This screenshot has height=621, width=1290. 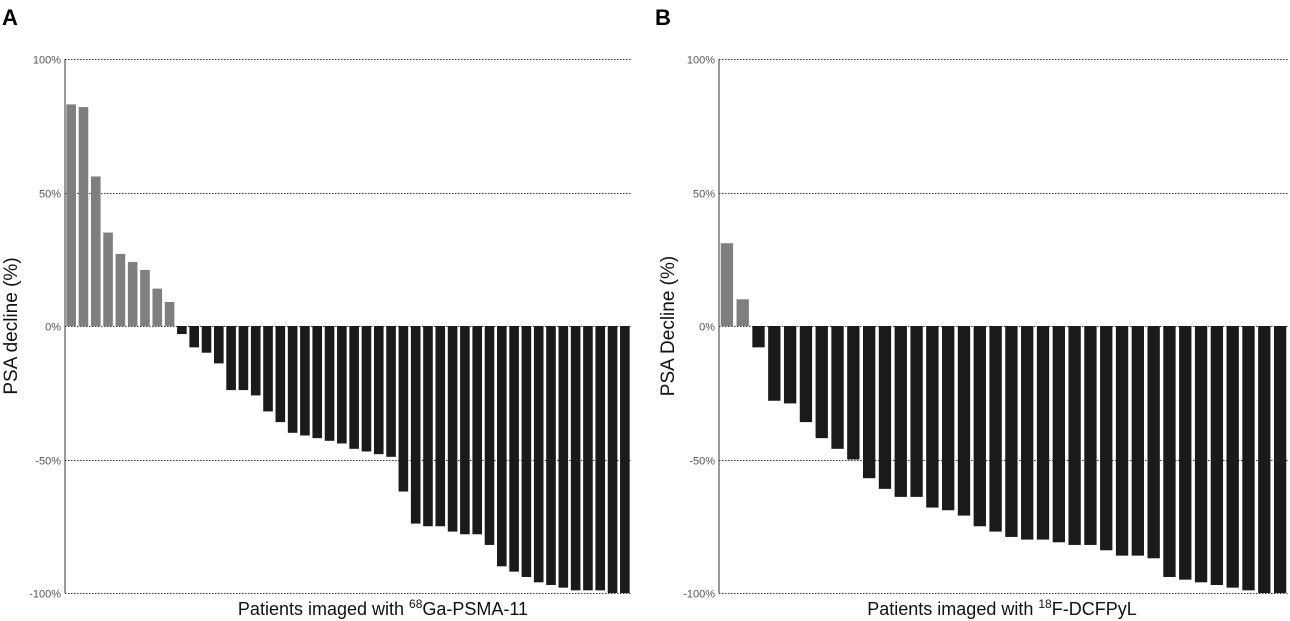 I want to click on panel-a-x-label-prefix: Patients imaged with, so click(x=323, y=609).